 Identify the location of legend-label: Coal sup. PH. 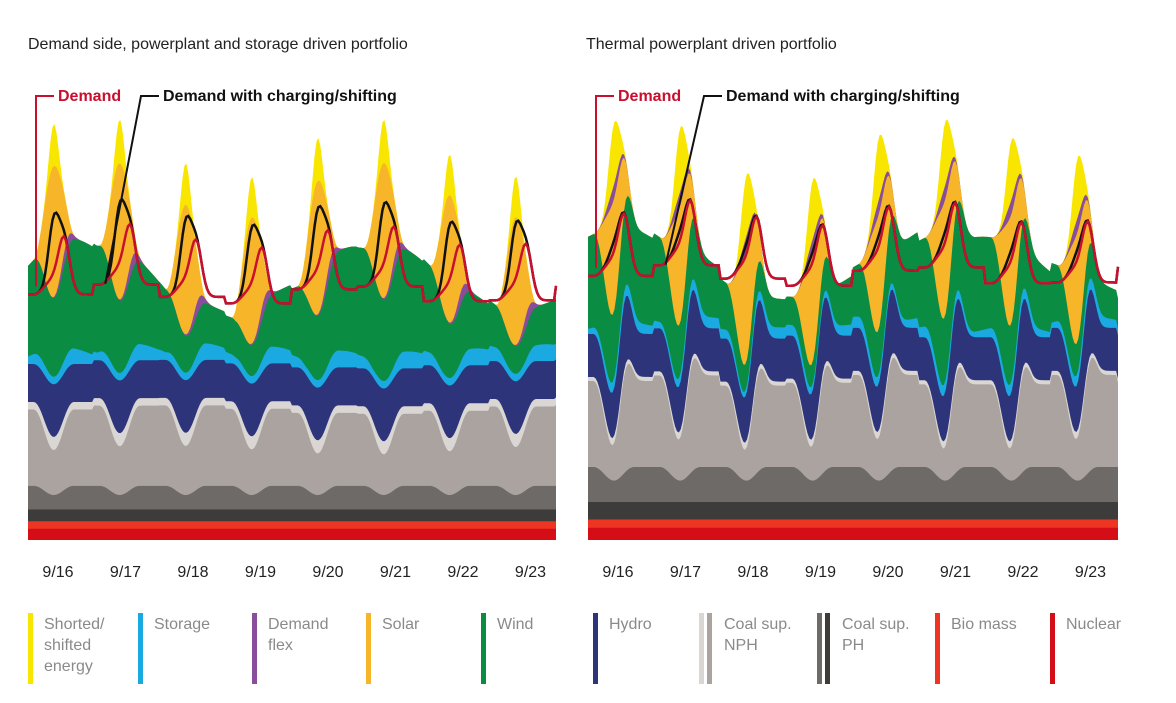
(876, 635).